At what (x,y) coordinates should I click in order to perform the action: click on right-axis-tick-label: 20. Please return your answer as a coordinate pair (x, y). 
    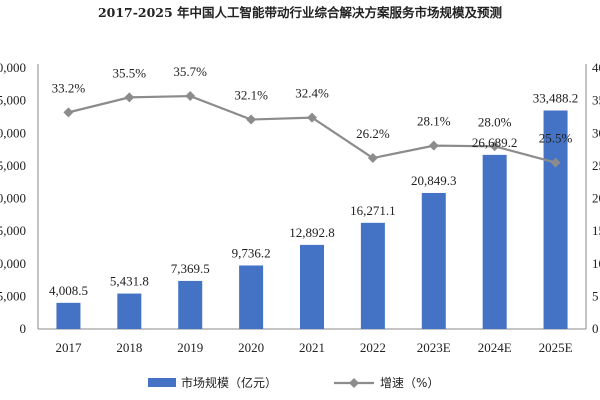
    Looking at the image, I should click on (596, 198).